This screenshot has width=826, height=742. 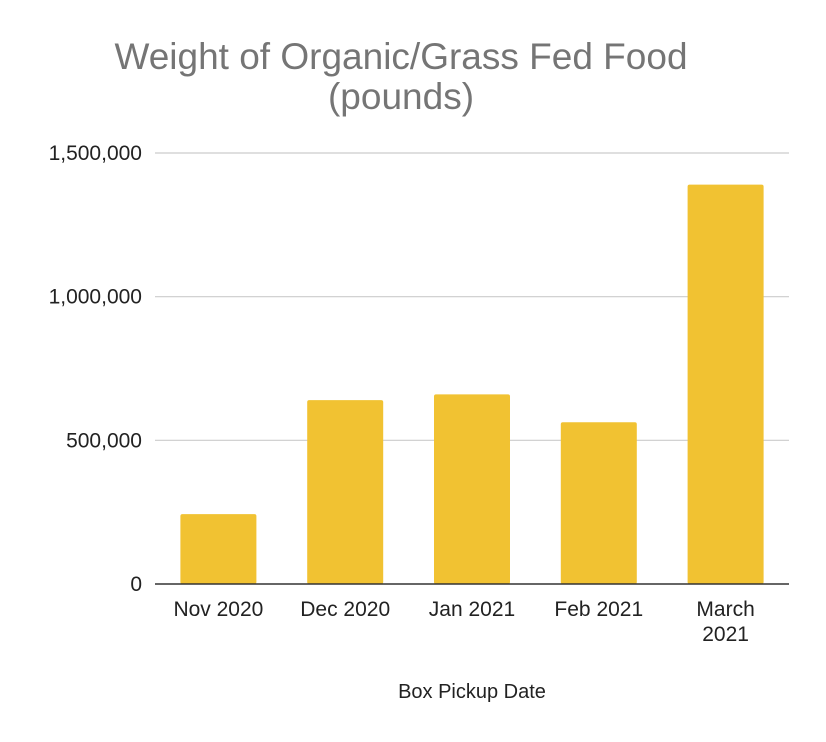 I want to click on chart-title-line-2: (pounds), so click(x=401, y=96).